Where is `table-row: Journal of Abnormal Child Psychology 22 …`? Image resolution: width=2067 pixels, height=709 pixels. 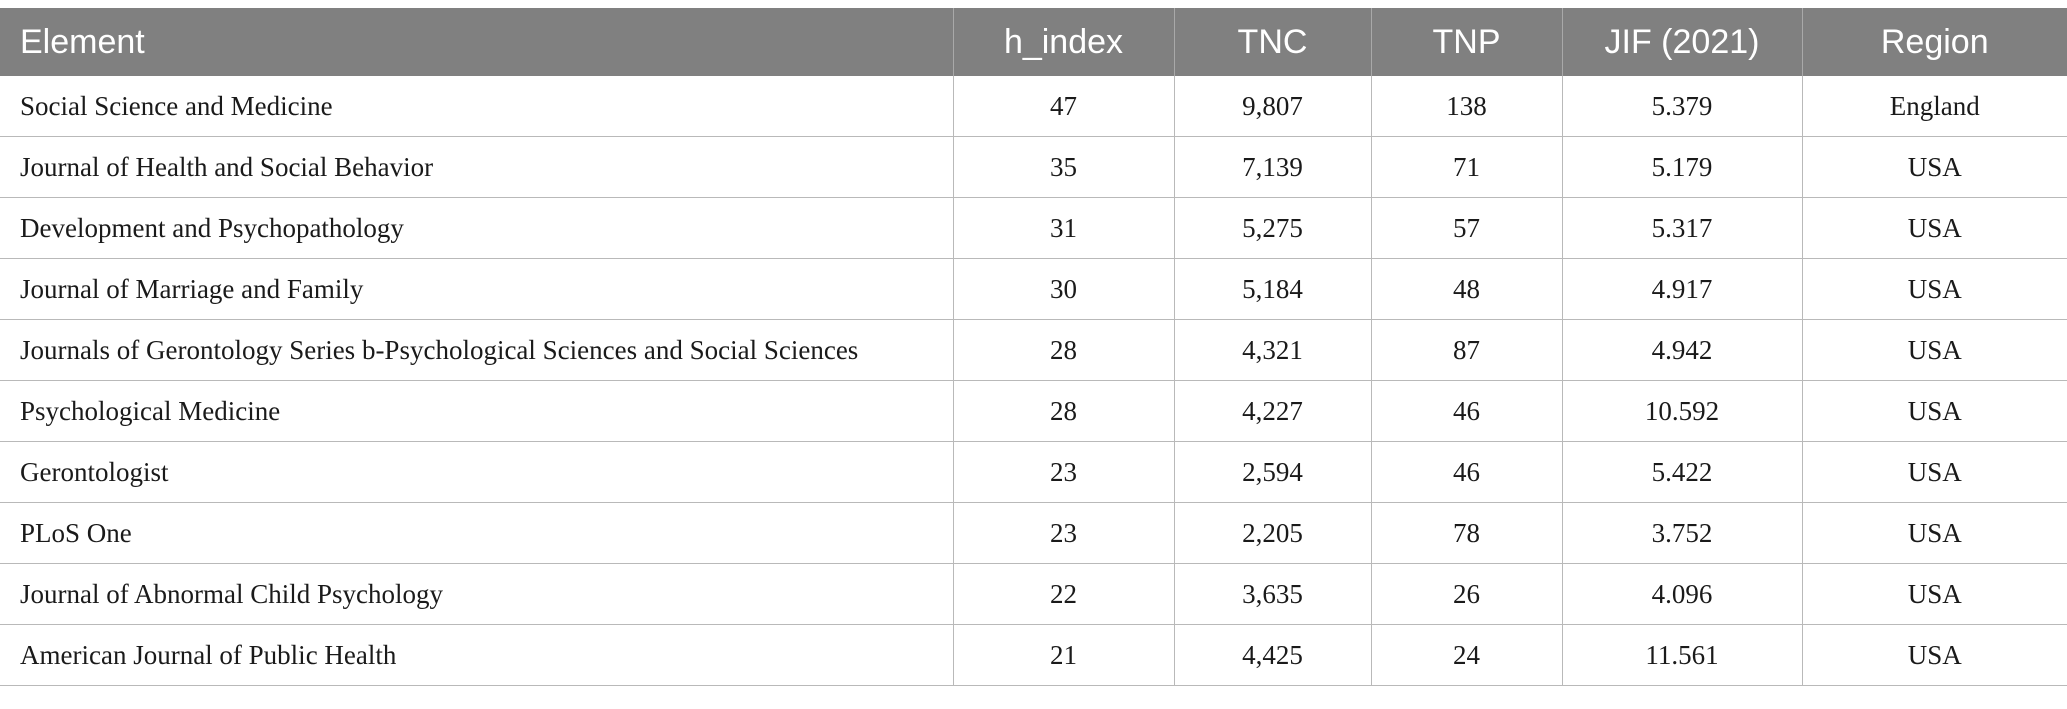 table-row: Journal of Abnormal Child Psychology 22 … is located at coordinates (1033, 594).